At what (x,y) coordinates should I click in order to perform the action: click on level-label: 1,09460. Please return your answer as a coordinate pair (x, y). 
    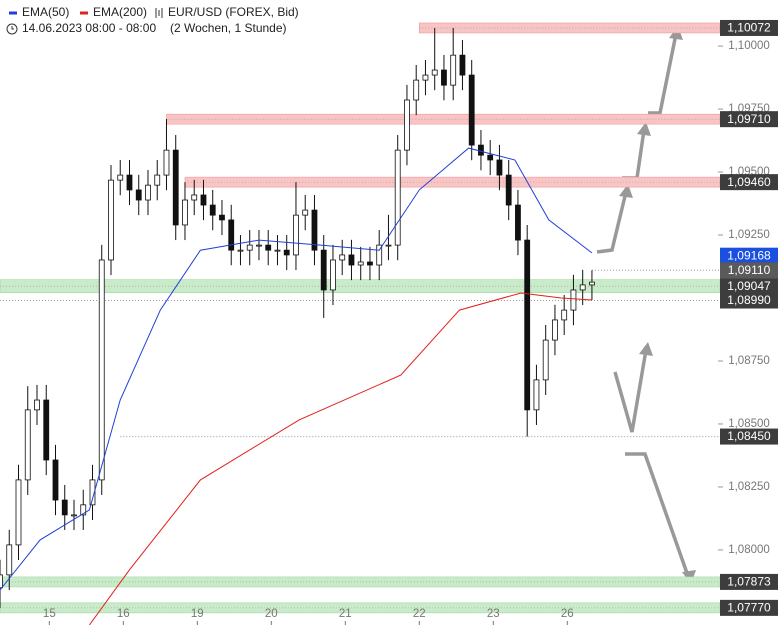
    Looking at the image, I should click on (749, 182).